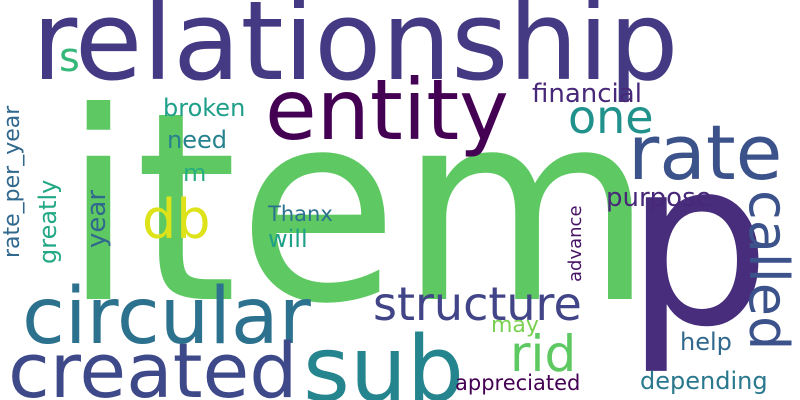 Image resolution: width=800 pixels, height=400 pixels. What do you see at coordinates (97, 218) in the screenshot?
I see `word-year: year` at bounding box center [97, 218].